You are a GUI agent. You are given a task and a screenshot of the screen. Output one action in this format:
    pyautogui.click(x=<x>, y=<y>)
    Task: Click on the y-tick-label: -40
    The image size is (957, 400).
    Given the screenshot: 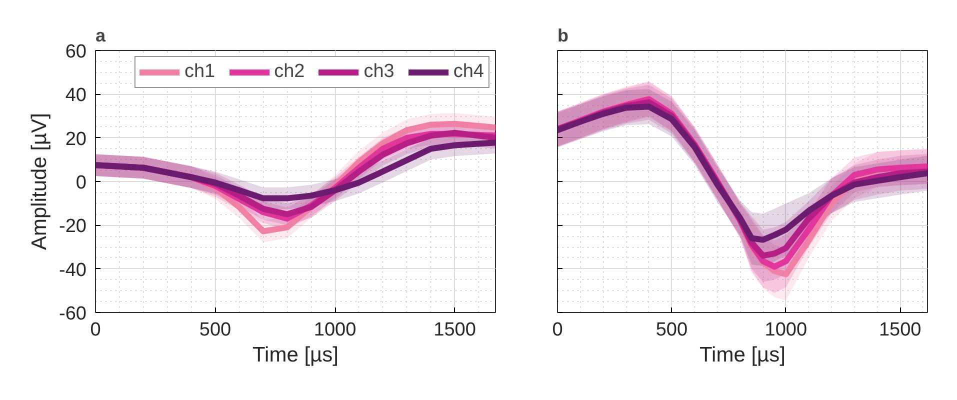 What is the action you would take?
    pyautogui.click(x=73, y=270)
    